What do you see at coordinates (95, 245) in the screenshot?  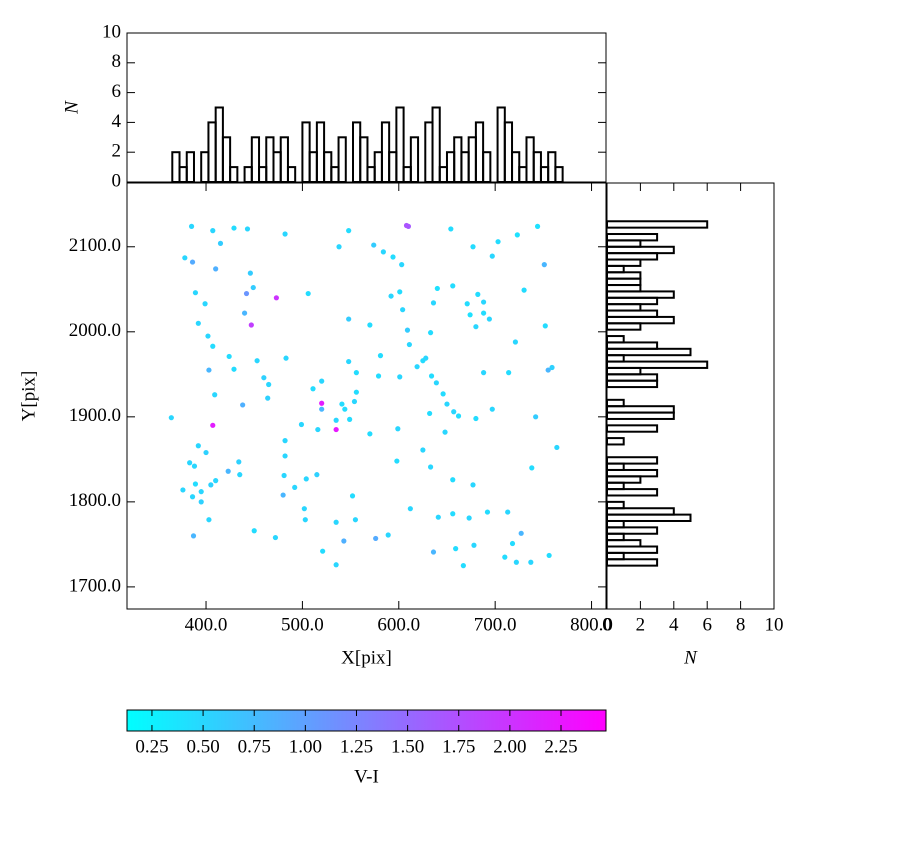 I see `y-tick-label: 2100.0` at bounding box center [95, 245].